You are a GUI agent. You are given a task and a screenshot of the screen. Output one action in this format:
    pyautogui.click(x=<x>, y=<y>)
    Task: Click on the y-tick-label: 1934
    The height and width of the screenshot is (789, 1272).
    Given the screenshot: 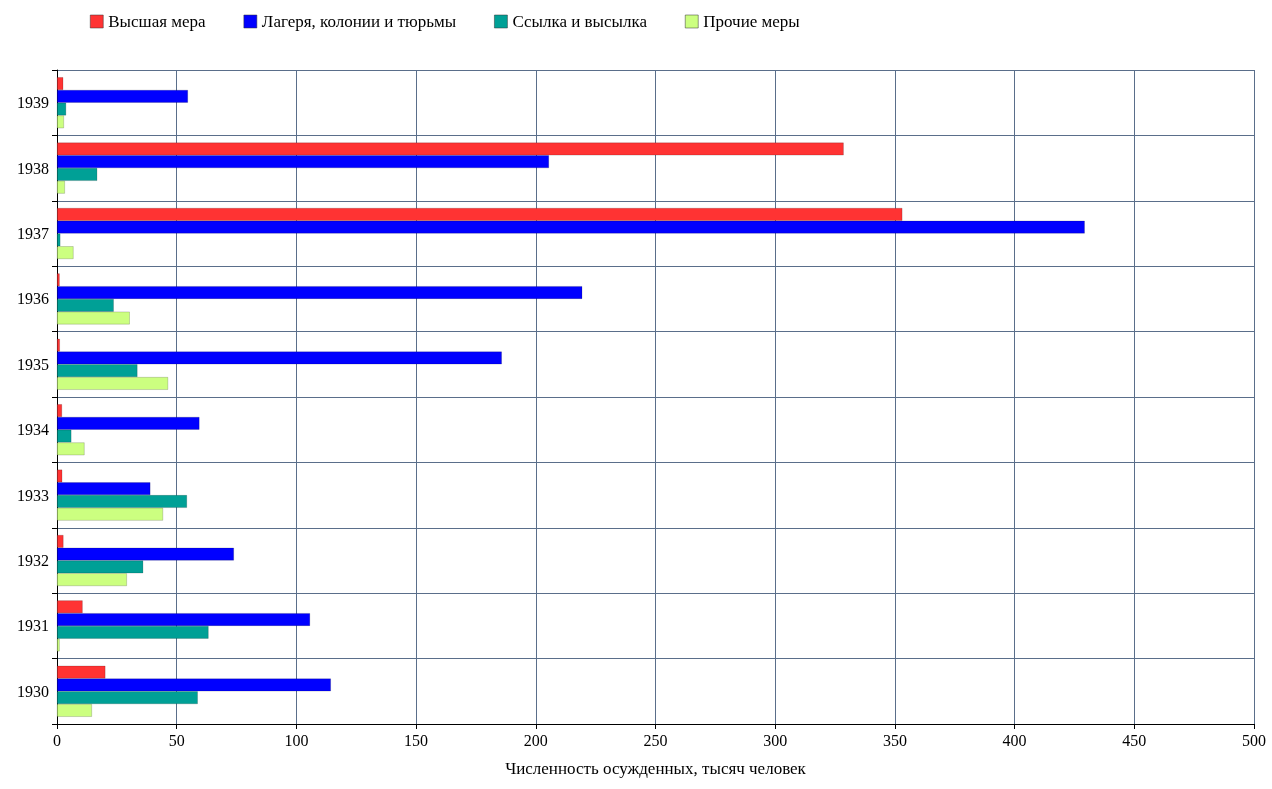 What is the action you would take?
    pyautogui.click(x=33, y=430)
    